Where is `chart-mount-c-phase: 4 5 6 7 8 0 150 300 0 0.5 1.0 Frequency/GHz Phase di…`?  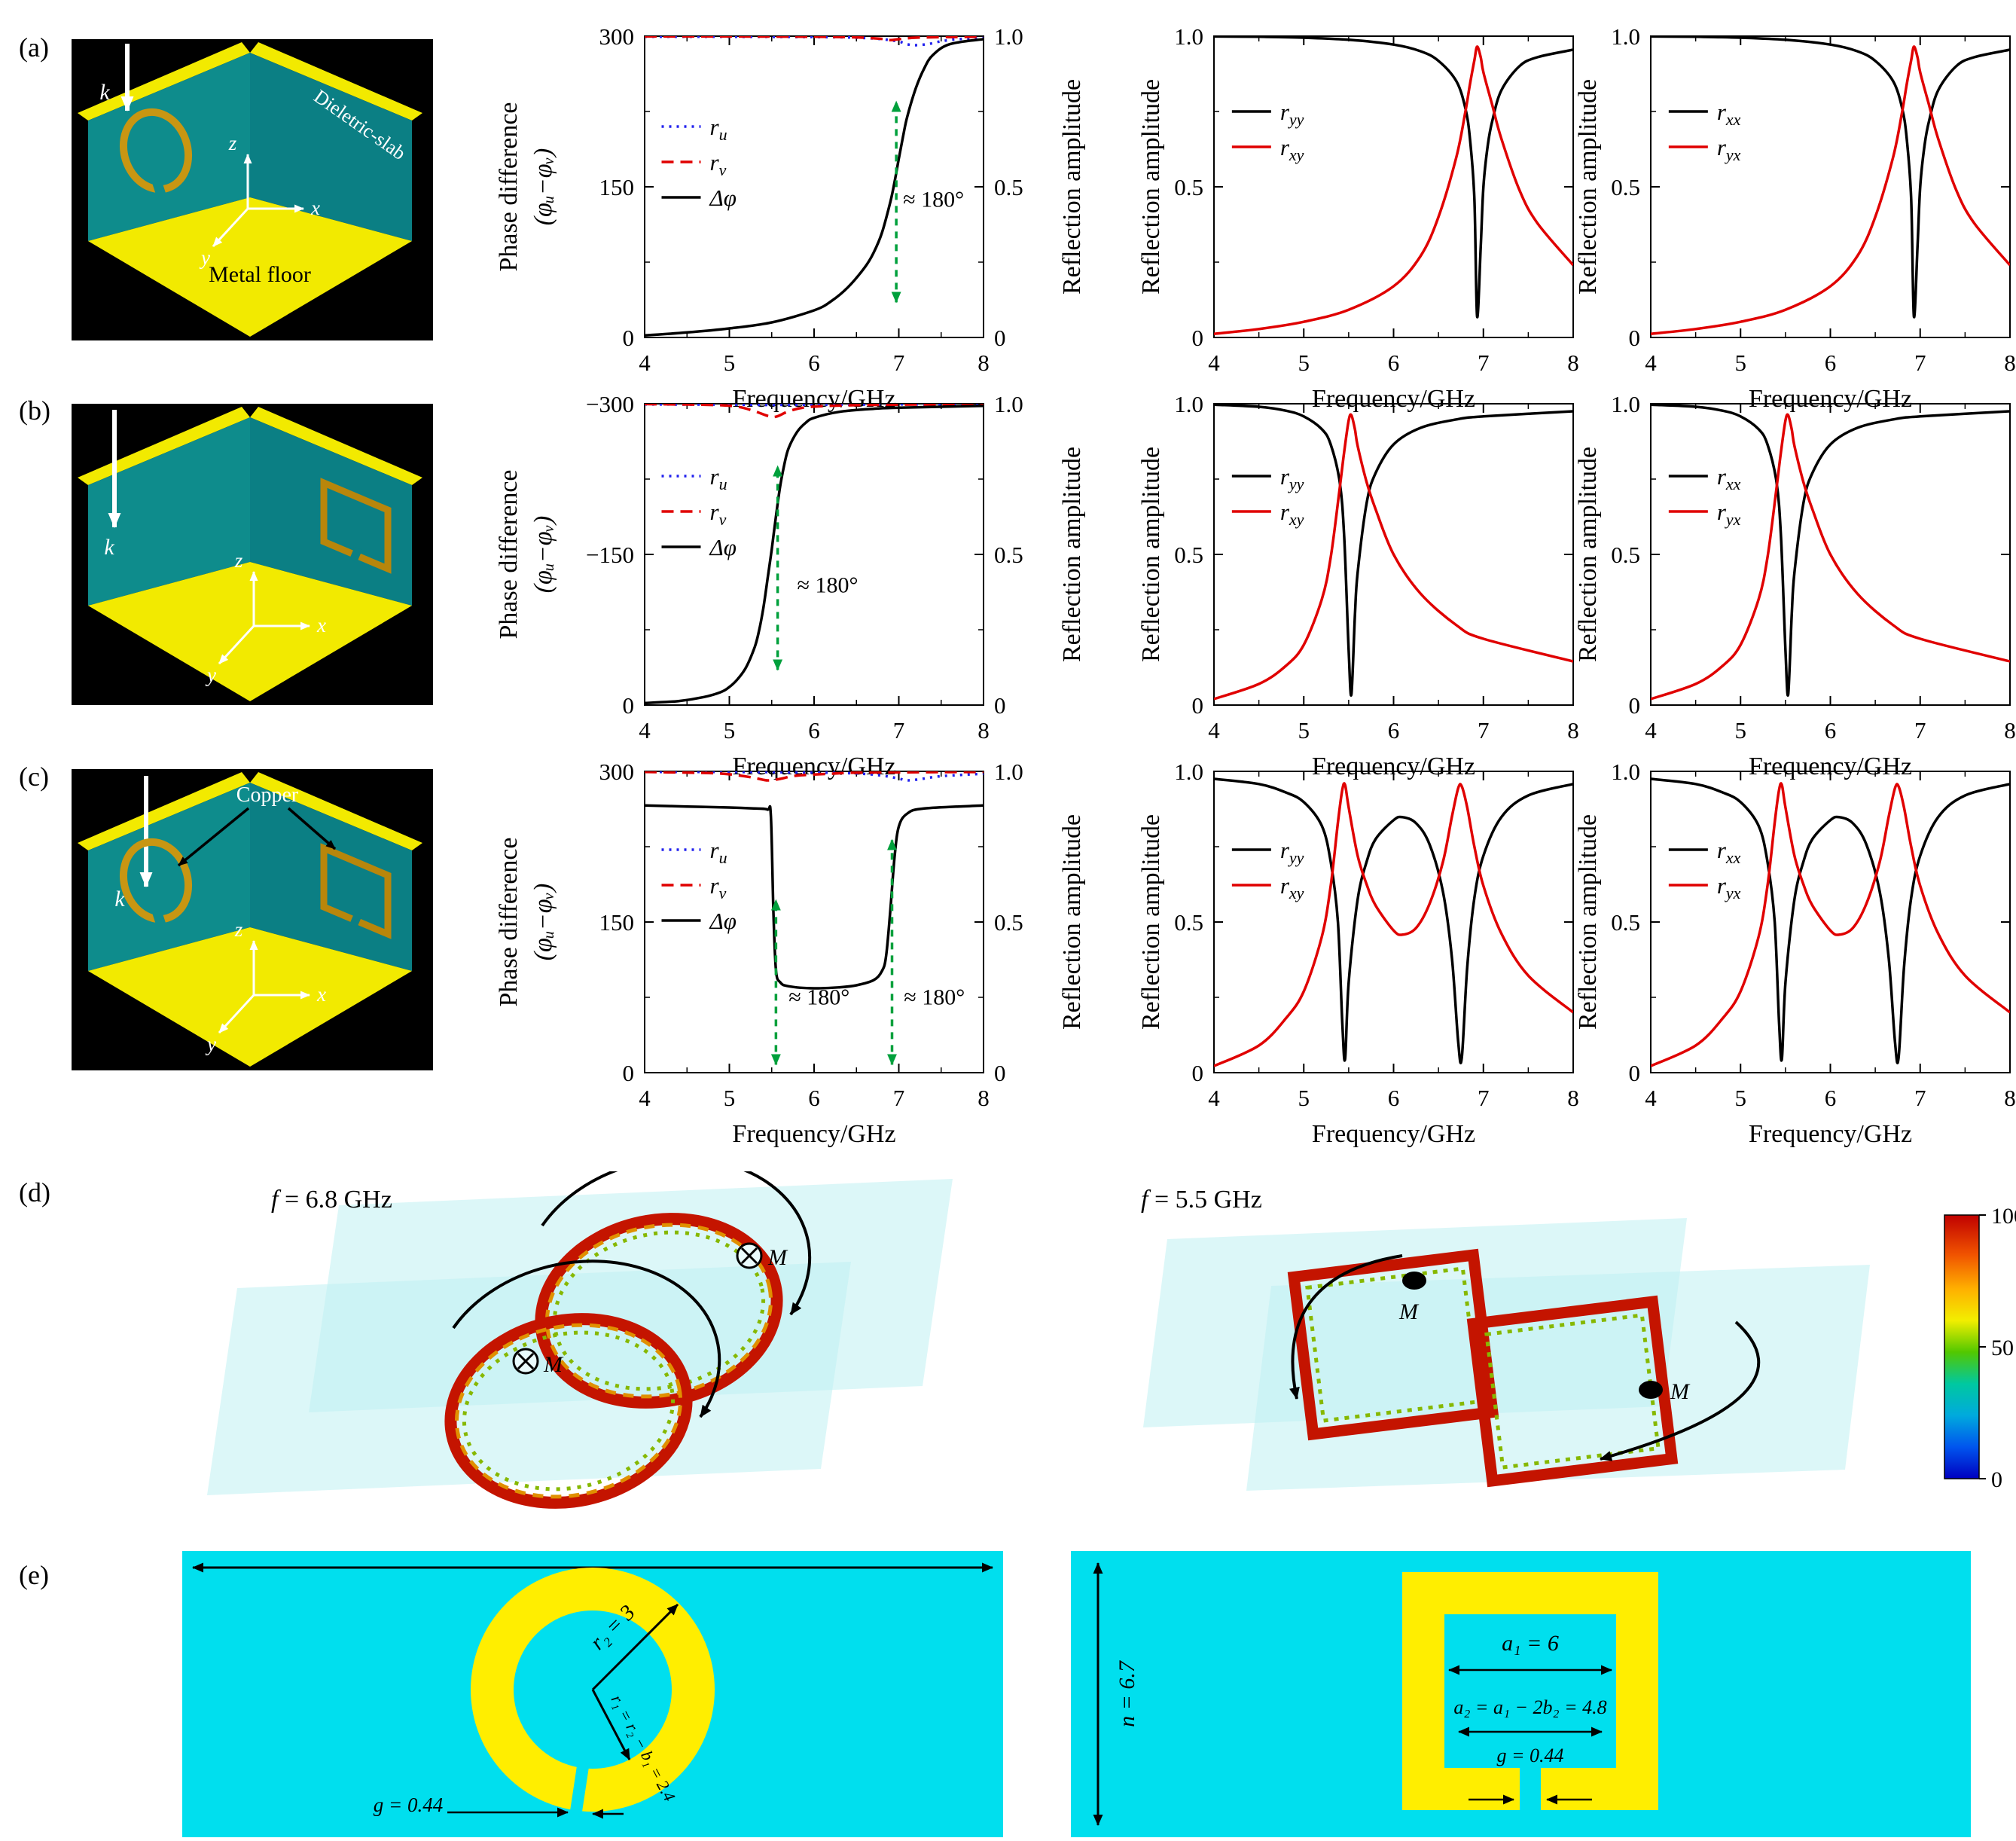
chart-mount-c-phase: 4 5 6 7 8 0 150 300 0 0.5 1.0 Frequency/GHz Phase di… is located at coordinates (790, 954).